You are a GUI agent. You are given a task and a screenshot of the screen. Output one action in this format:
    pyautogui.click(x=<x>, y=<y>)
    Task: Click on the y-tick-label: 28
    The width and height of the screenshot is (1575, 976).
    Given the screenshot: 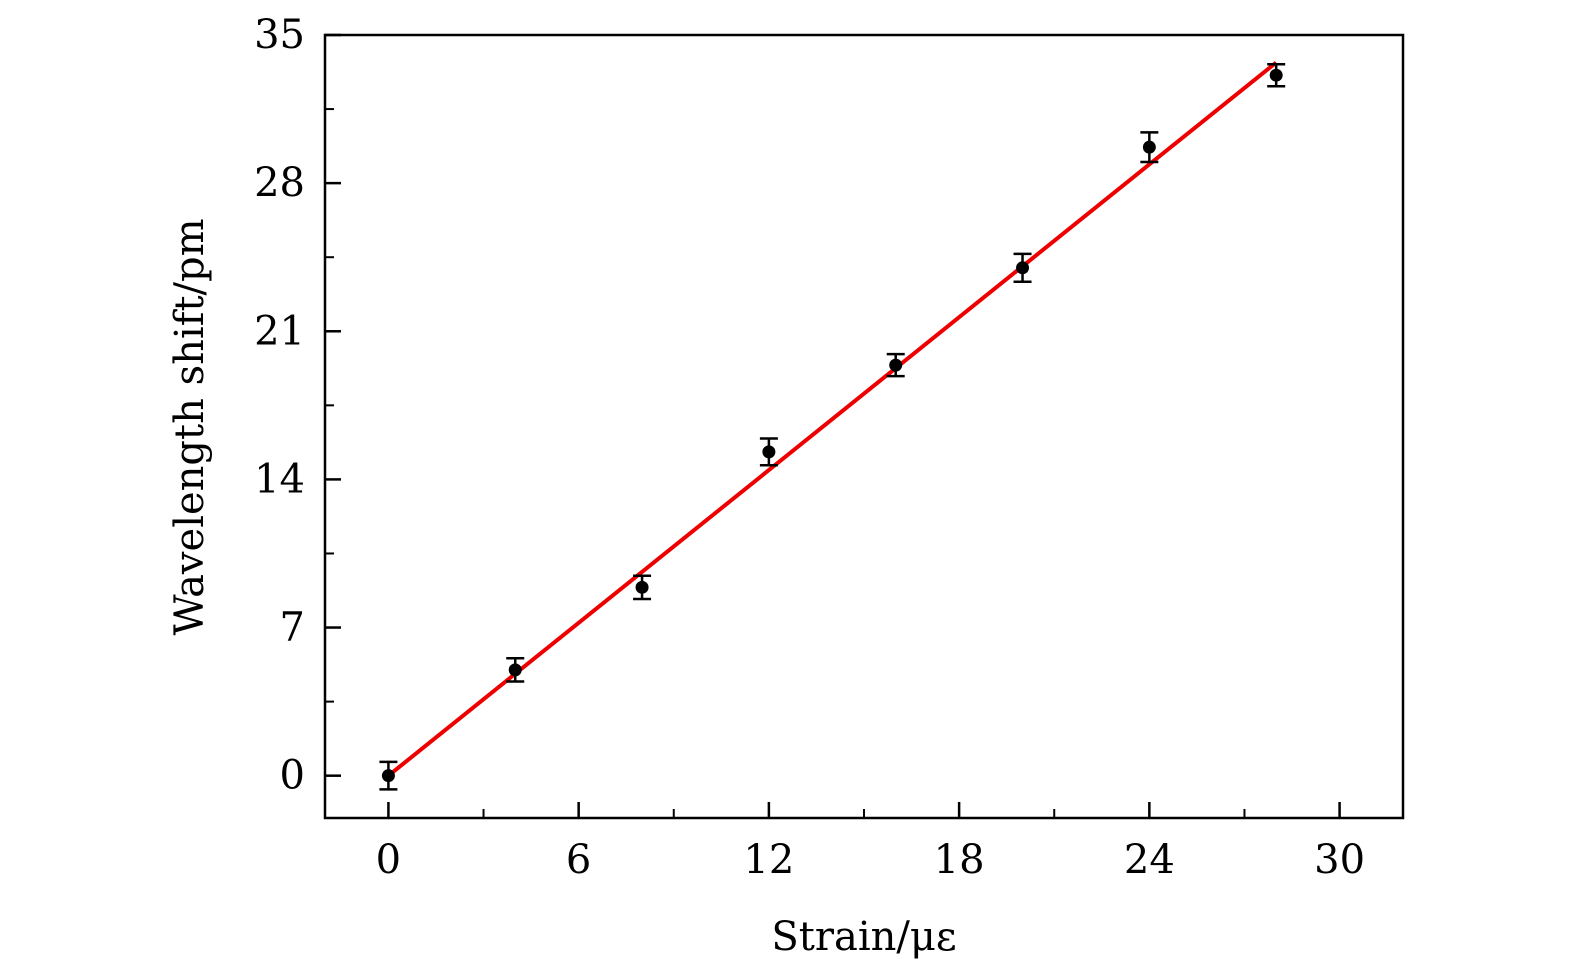 What is the action you would take?
    pyautogui.click(x=279, y=183)
    